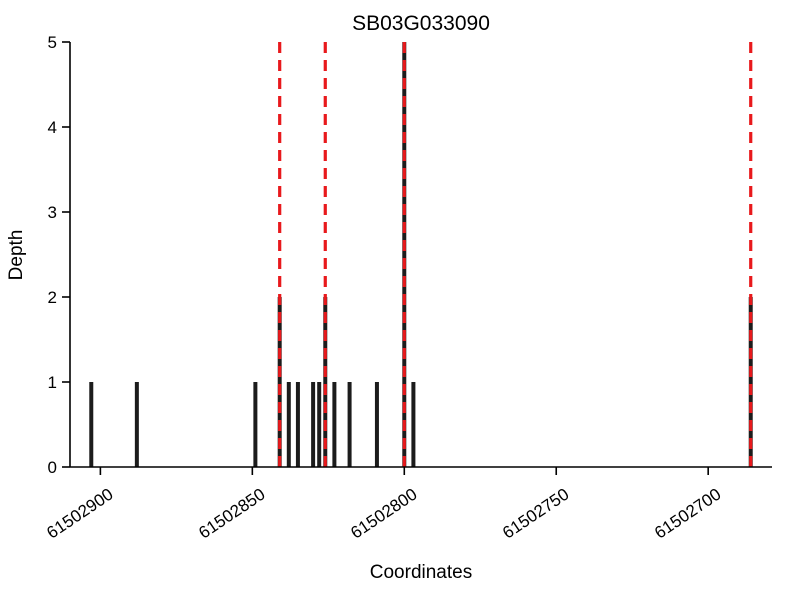  I want to click on y-tick-label: 1, so click(52, 382).